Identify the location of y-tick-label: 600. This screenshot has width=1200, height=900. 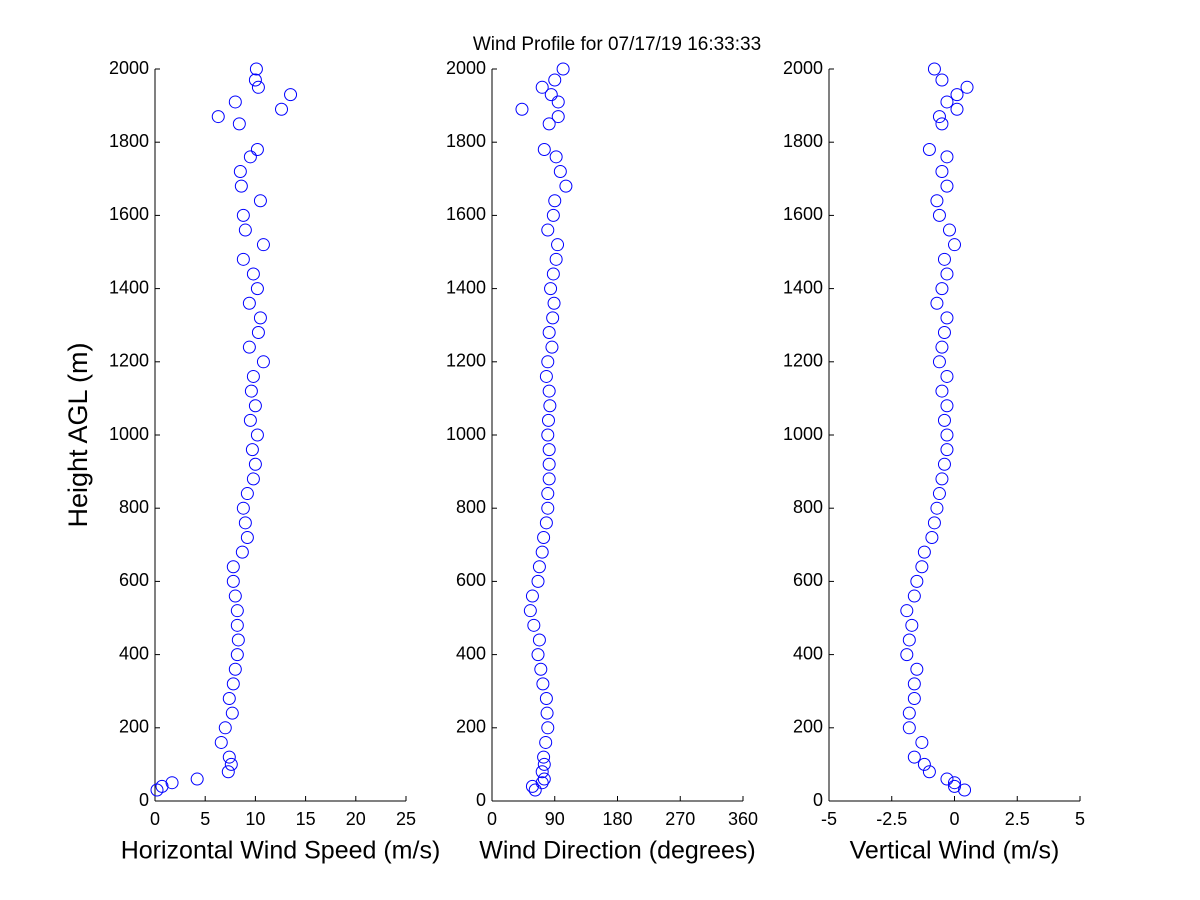
(471, 580).